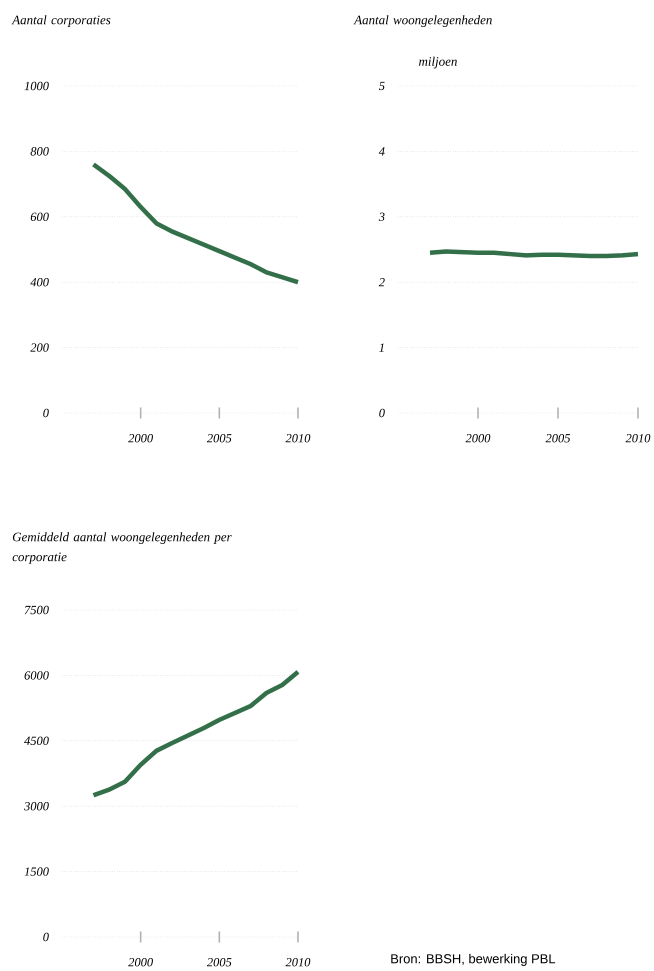 This screenshot has height=971, width=654. I want to click on y-tick-label: 1, so click(381, 347).